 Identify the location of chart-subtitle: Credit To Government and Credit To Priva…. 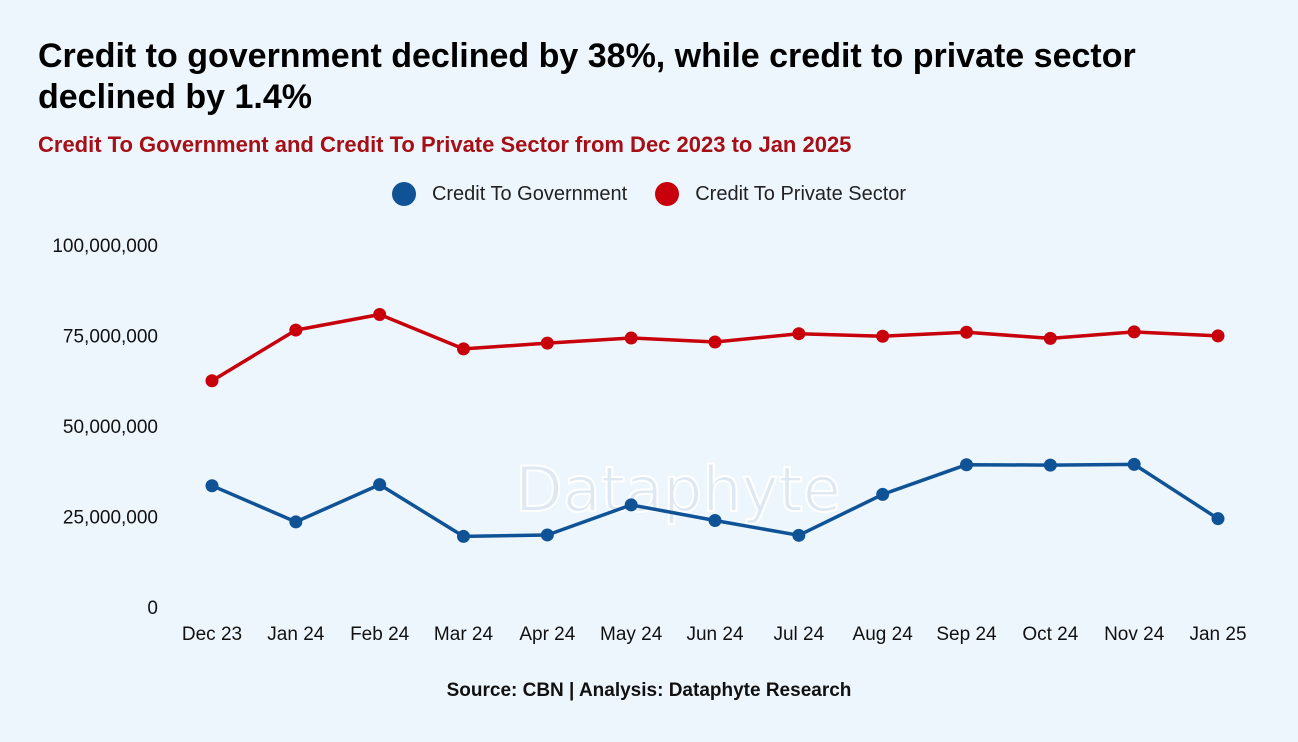
(445, 144).